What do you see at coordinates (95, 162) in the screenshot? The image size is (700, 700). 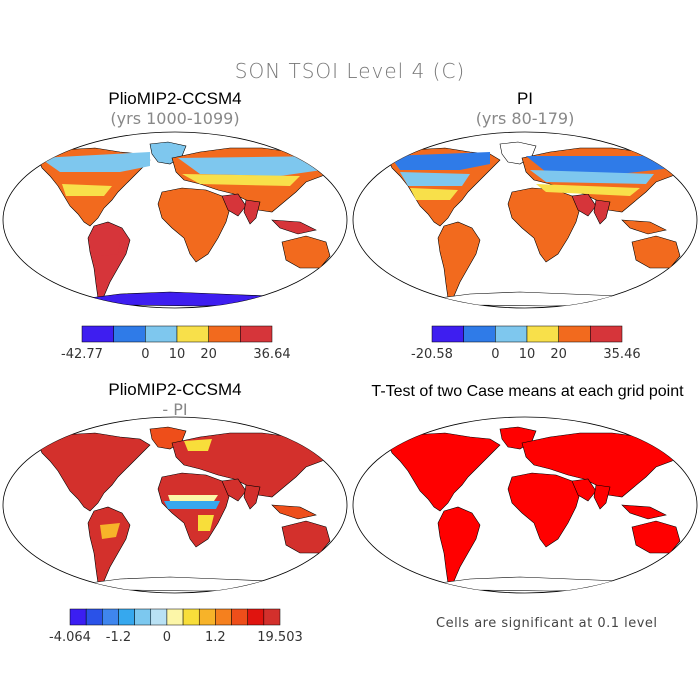 I see `northern-high-lat-band` at bounding box center [95, 162].